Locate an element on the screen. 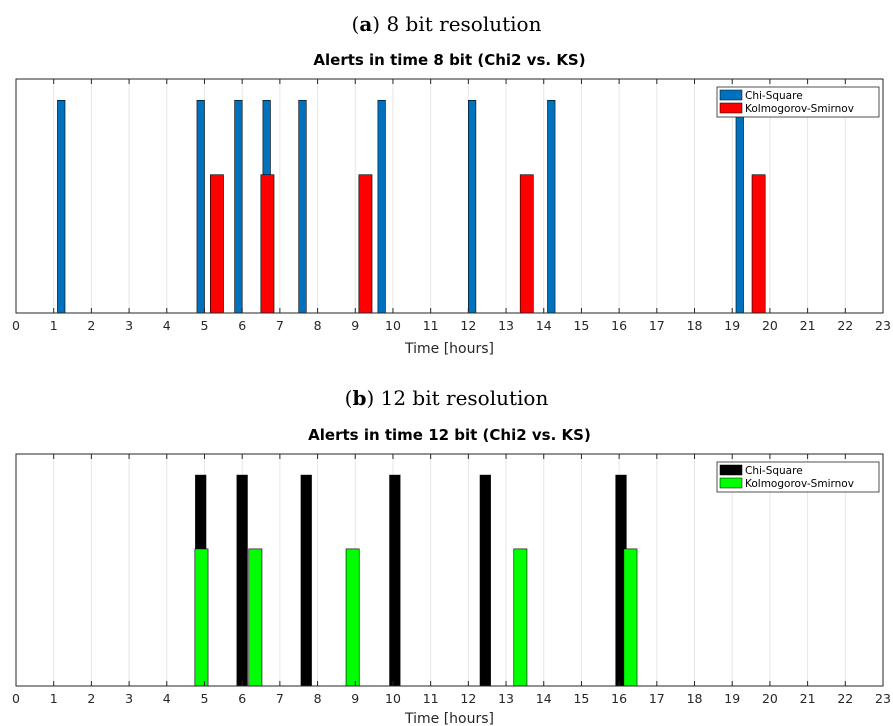 This screenshot has height=726, width=893. caption-a: (a) 8 bit resolution is located at coordinates (446, 24).